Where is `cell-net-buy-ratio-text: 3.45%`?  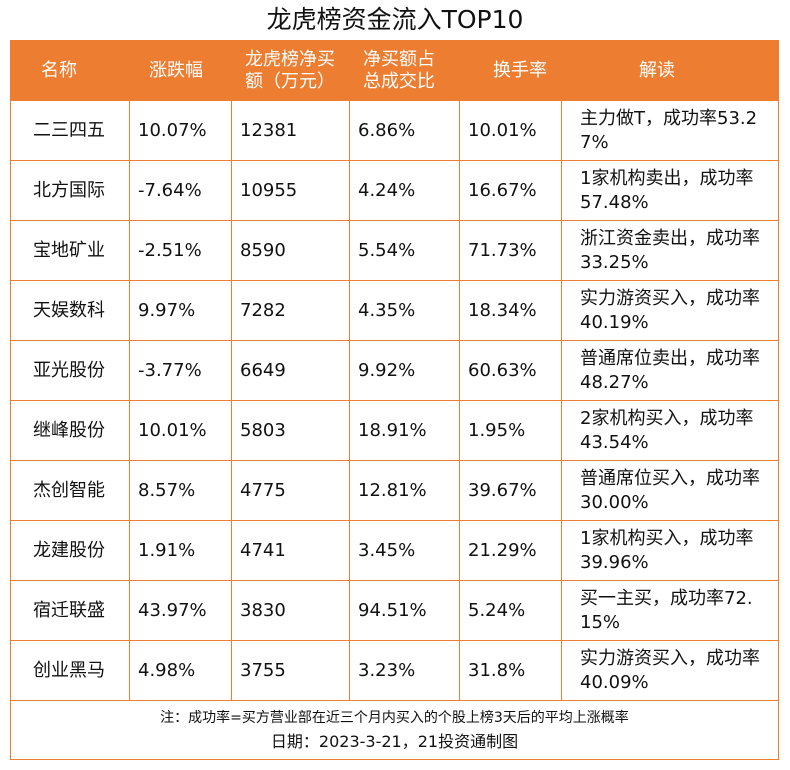 cell-net-buy-ratio-text: 3.45% is located at coordinates (387, 550).